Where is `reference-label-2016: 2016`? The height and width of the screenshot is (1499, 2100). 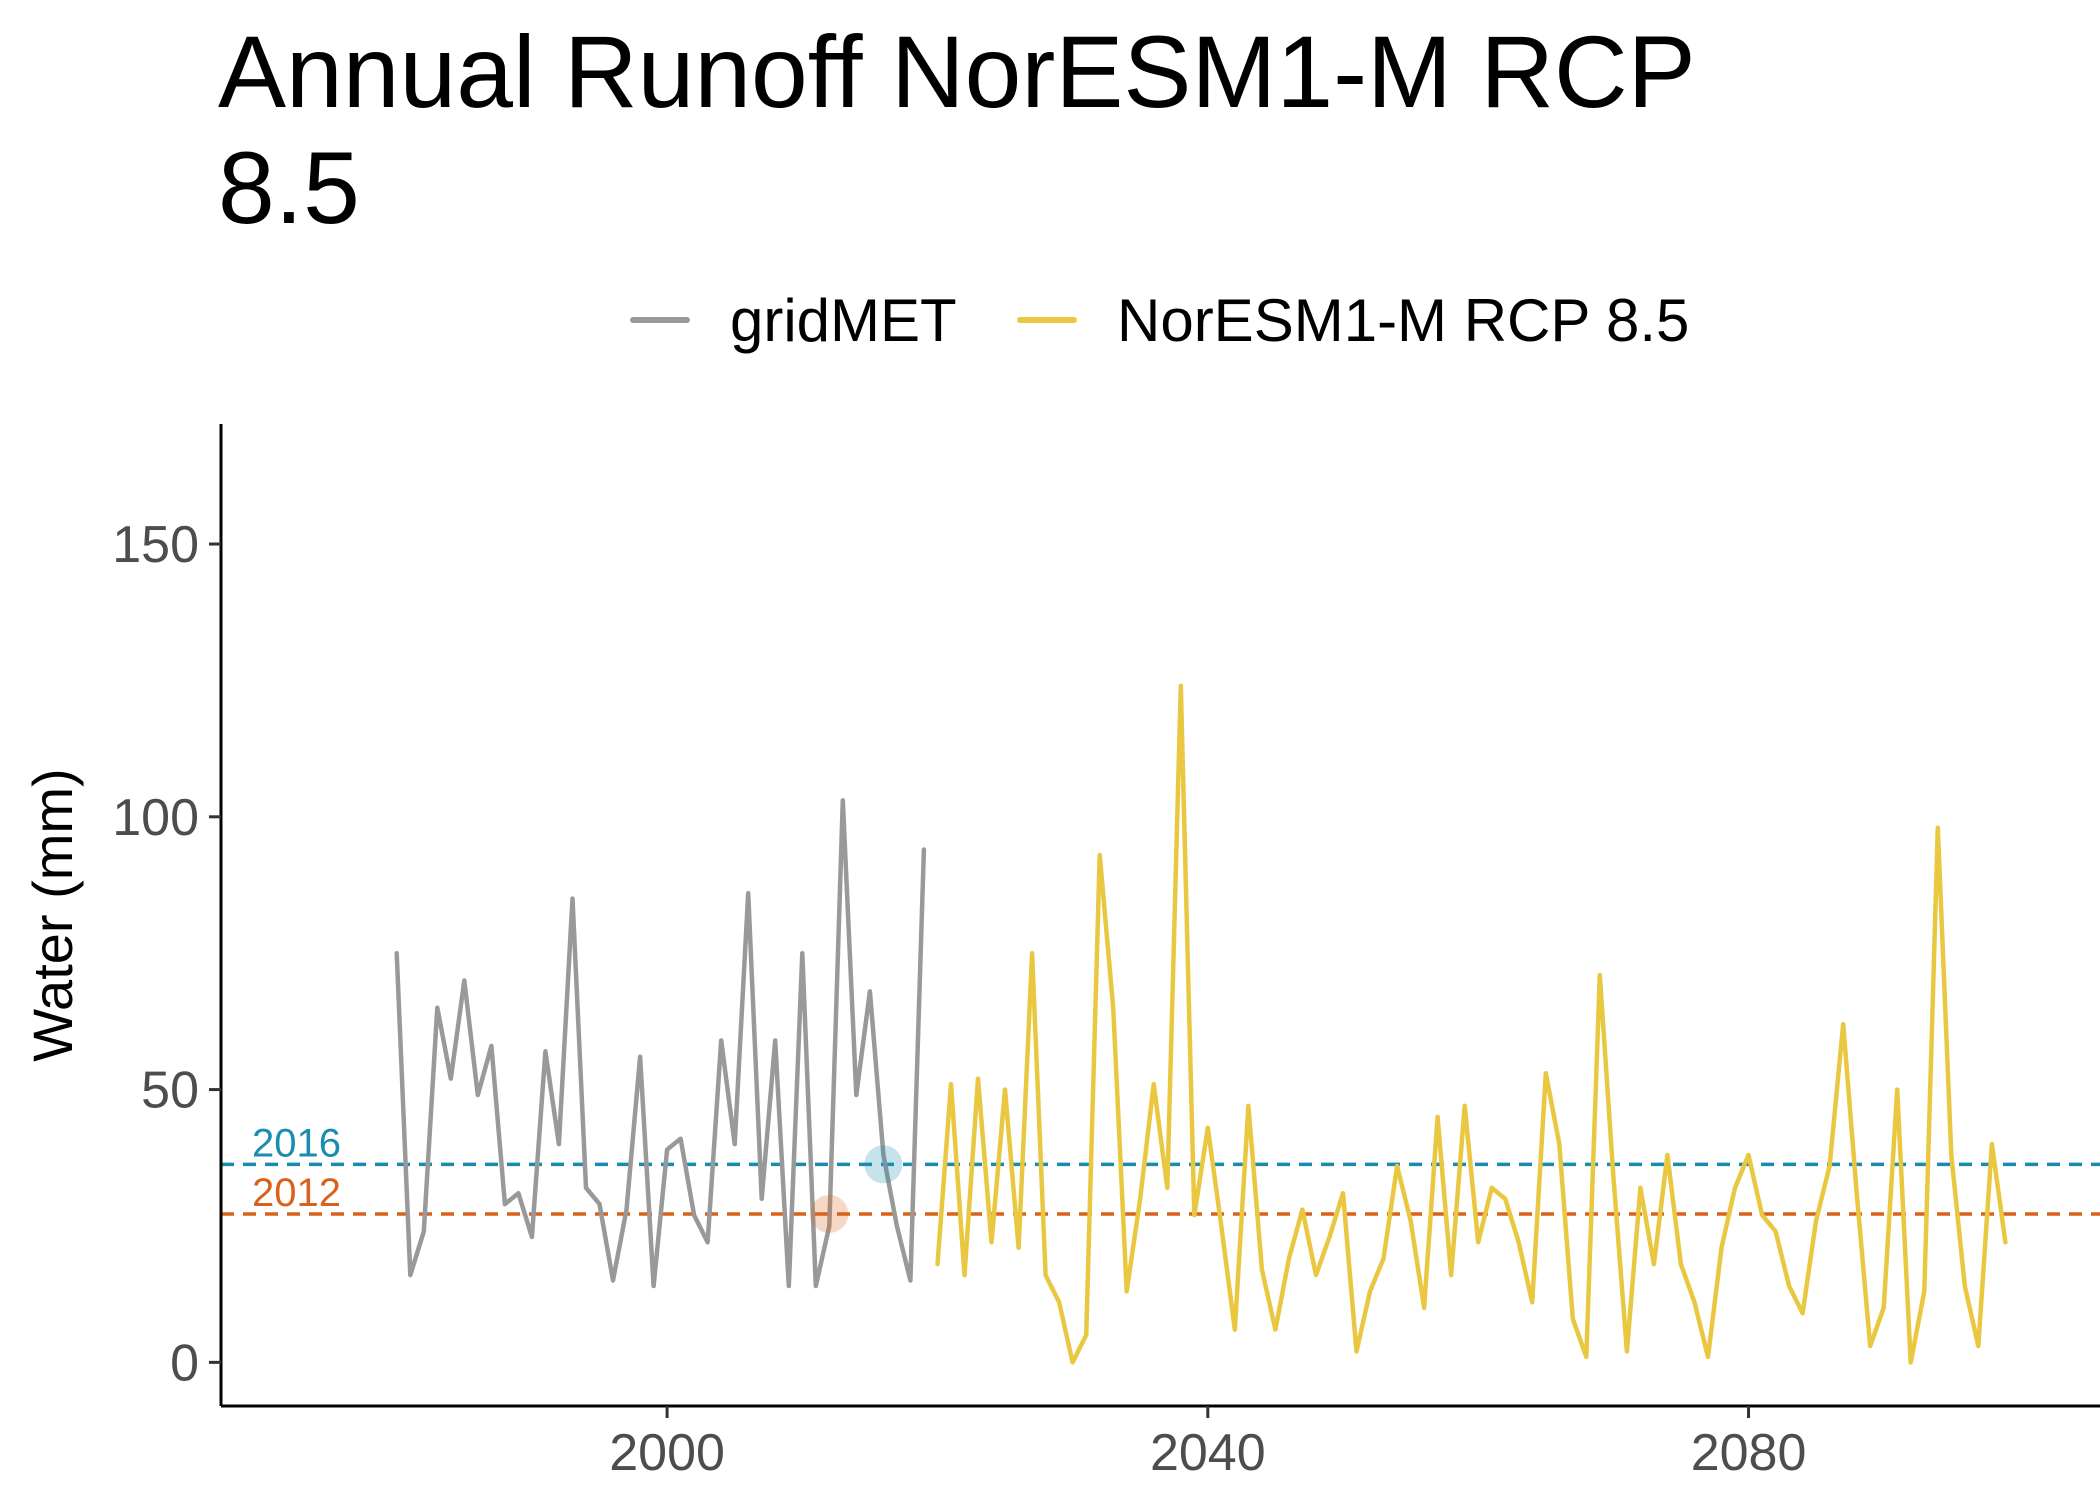
reference-label-2016: 2016 is located at coordinates (296, 1143).